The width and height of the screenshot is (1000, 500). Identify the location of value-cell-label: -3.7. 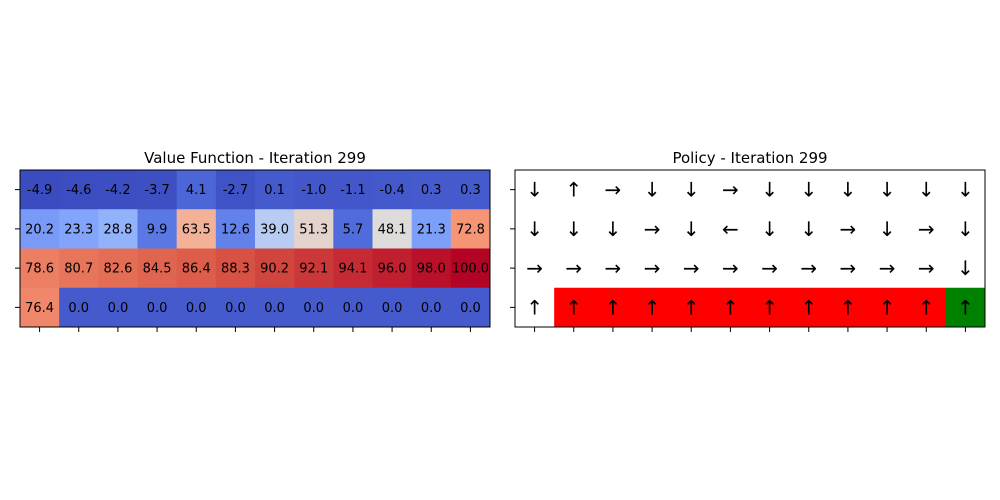
(156, 190).